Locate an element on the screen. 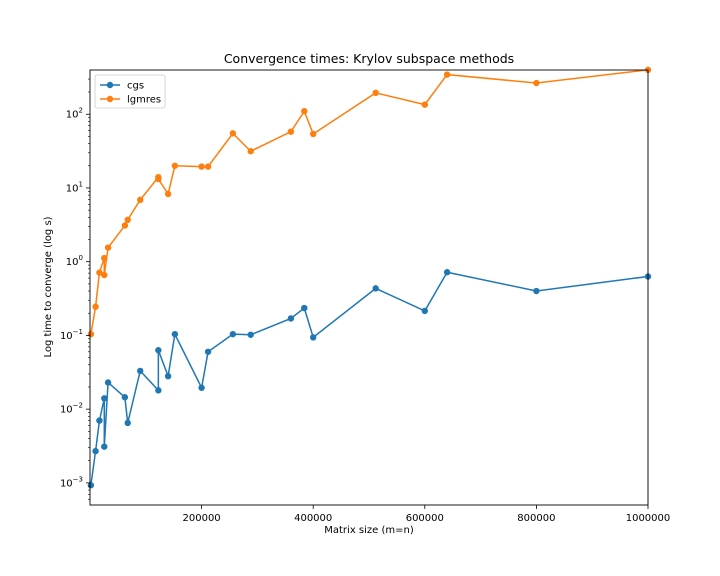  x-axis-label: Matrix size (m=n) is located at coordinates (369, 530).